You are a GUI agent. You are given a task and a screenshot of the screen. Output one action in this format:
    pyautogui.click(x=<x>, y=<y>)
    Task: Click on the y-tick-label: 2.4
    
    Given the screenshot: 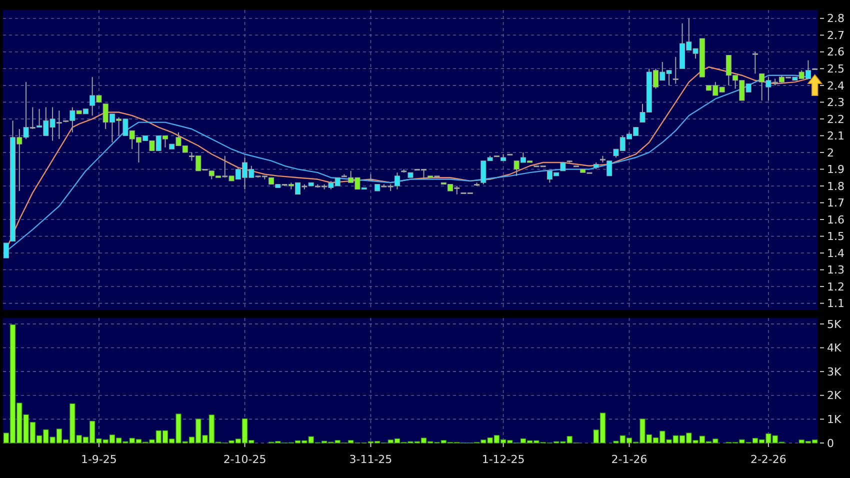 What is the action you would take?
    pyautogui.click(x=835, y=85)
    